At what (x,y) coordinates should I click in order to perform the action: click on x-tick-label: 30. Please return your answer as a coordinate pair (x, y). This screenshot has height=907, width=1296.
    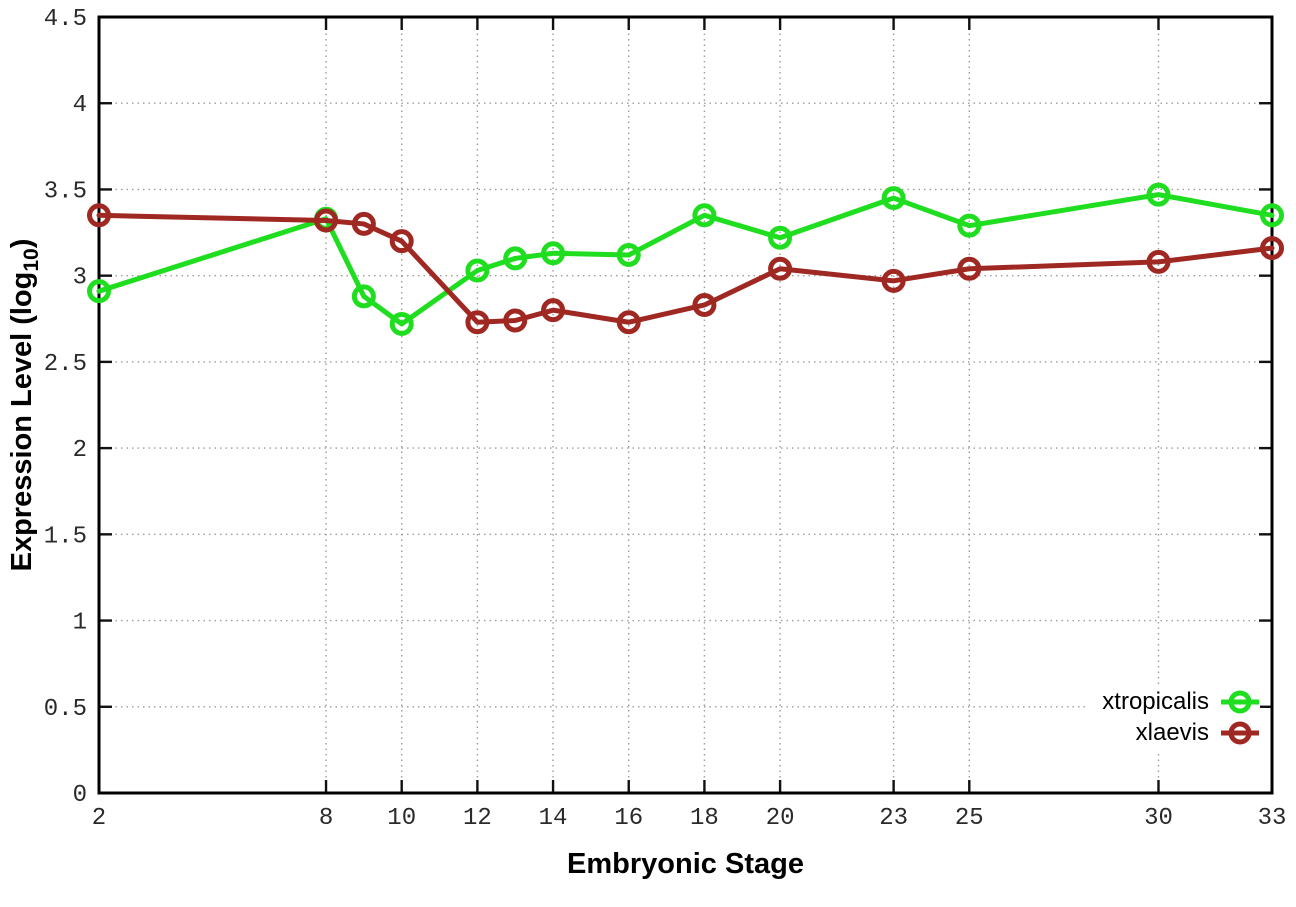
    Looking at the image, I should click on (1158, 818).